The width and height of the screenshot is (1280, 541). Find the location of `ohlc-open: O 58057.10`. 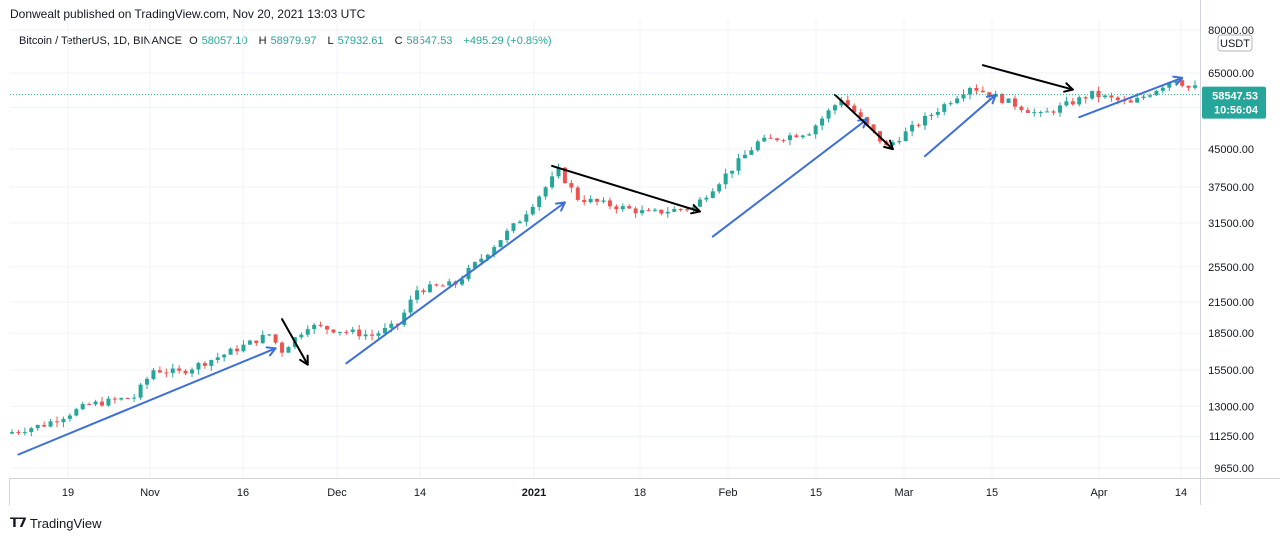

ohlc-open: O 58057.10 is located at coordinates (218, 41).